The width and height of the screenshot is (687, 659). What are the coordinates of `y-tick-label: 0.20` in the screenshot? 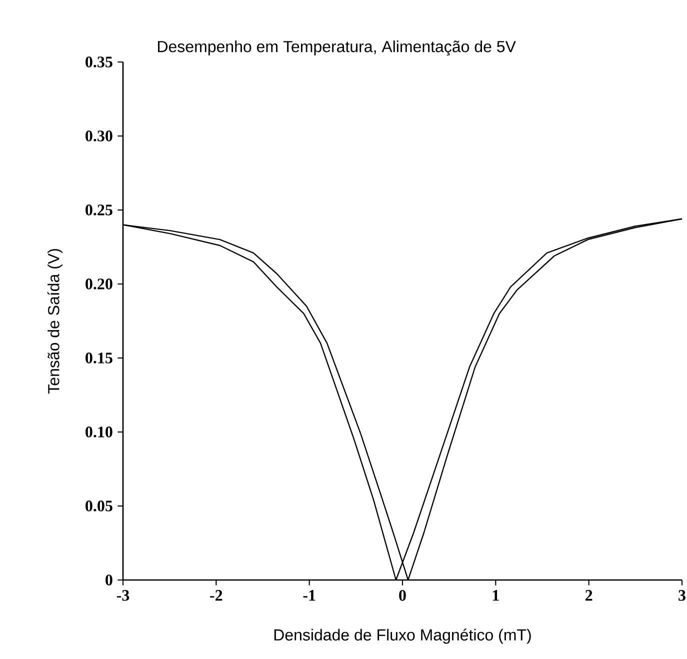 It's located at (99, 284).